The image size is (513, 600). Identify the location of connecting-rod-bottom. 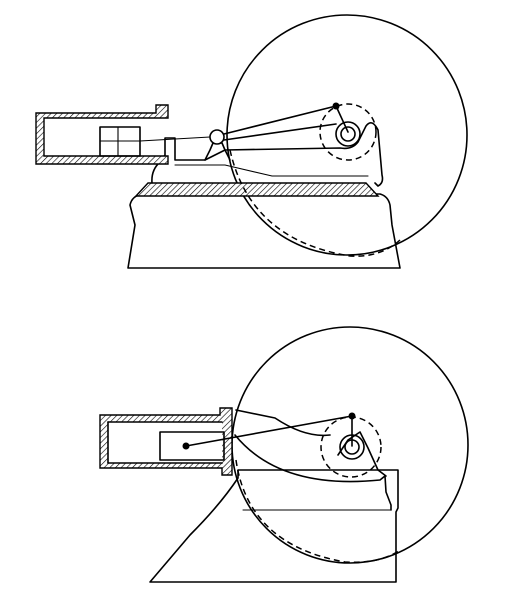
(269, 431).